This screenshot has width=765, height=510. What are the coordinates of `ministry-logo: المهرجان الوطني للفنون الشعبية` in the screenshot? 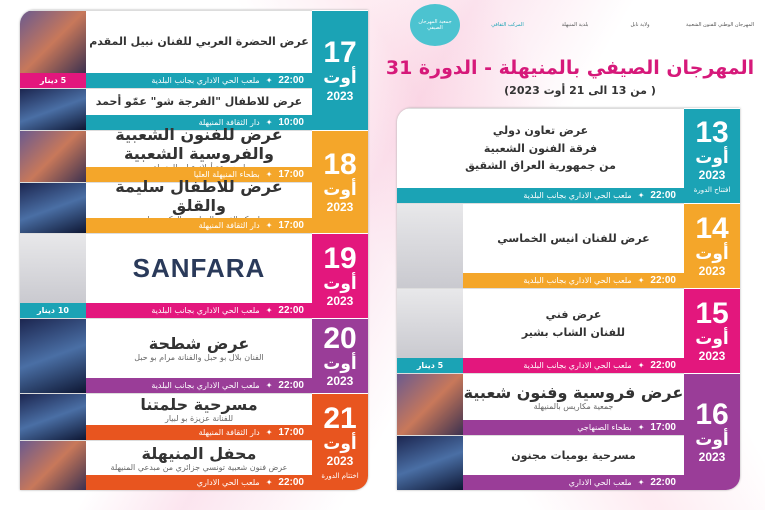 It's located at (720, 25).